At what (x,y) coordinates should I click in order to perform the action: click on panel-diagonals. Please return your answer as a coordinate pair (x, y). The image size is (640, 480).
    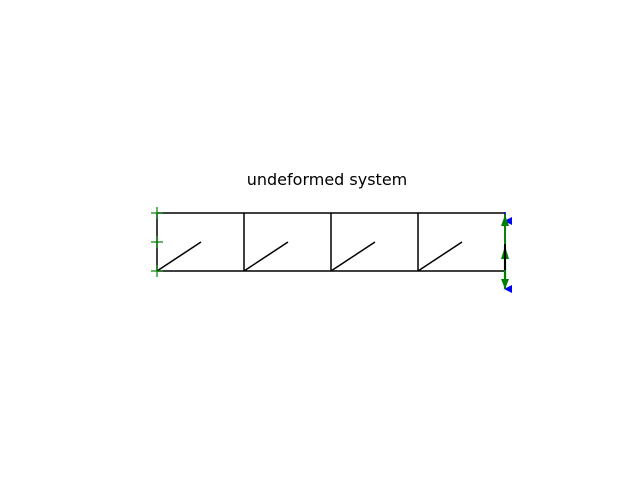
    Looking at the image, I should click on (309, 256).